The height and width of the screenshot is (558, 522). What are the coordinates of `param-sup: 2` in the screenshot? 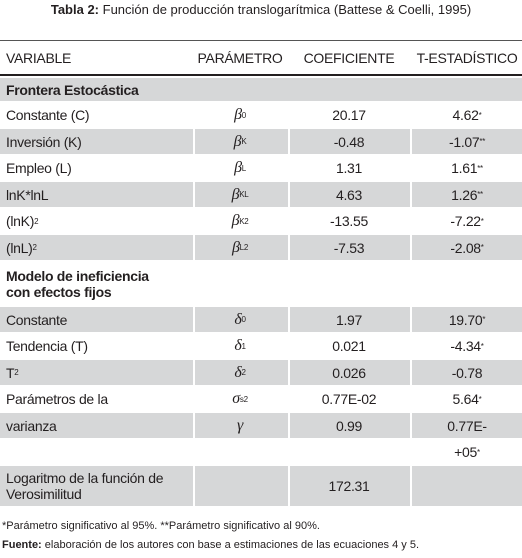 It's located at (245, 399).